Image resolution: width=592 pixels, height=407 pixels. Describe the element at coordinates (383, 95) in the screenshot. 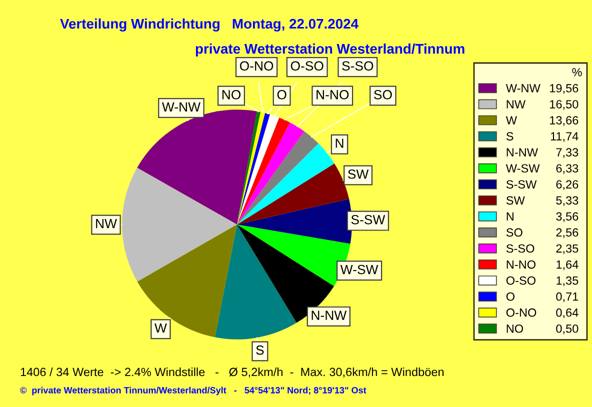

I see `slice-label: SO` at that location.